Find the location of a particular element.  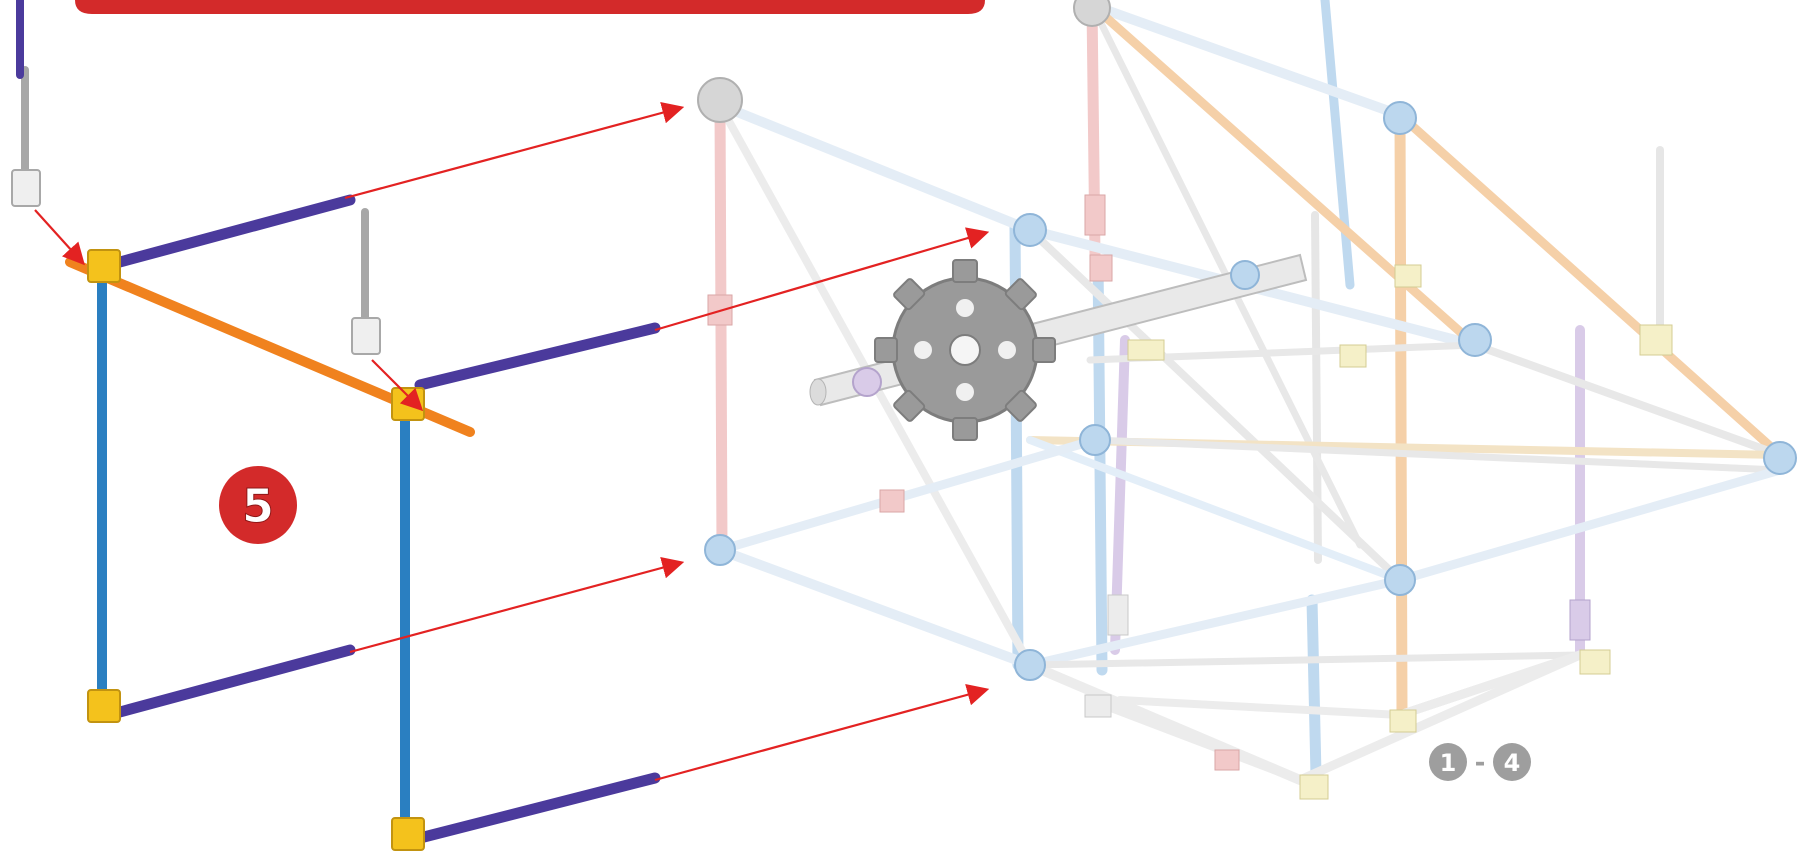

gear-icon is located at coordinates (965, 350).